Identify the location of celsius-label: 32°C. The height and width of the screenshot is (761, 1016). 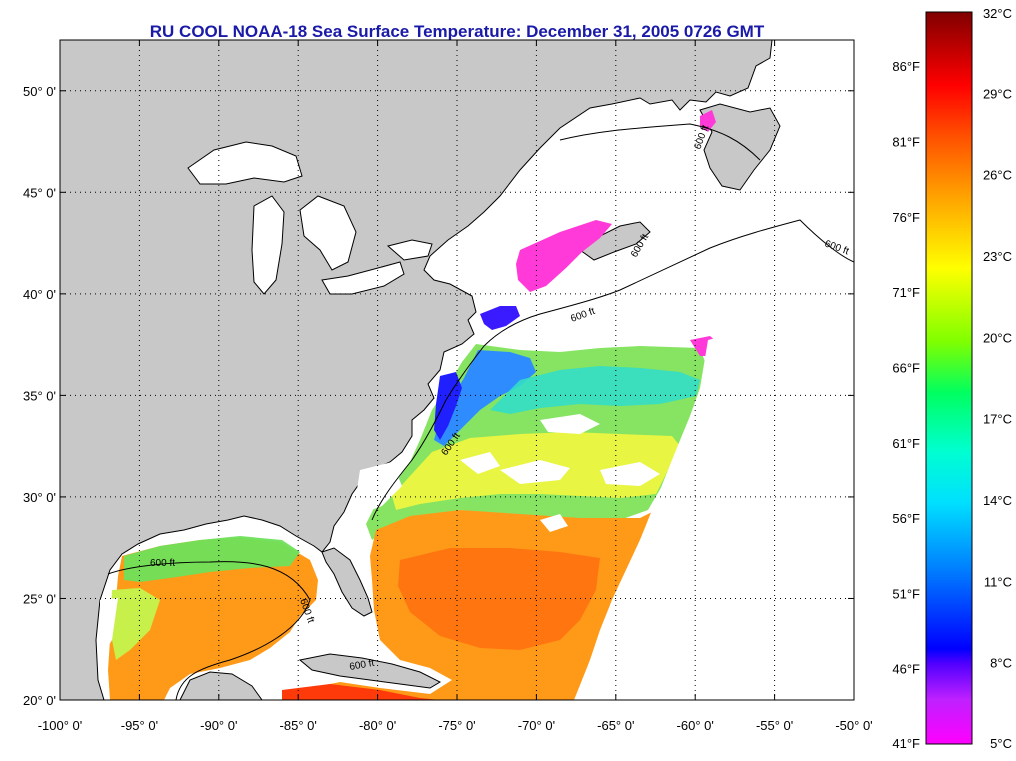
(997, 13).